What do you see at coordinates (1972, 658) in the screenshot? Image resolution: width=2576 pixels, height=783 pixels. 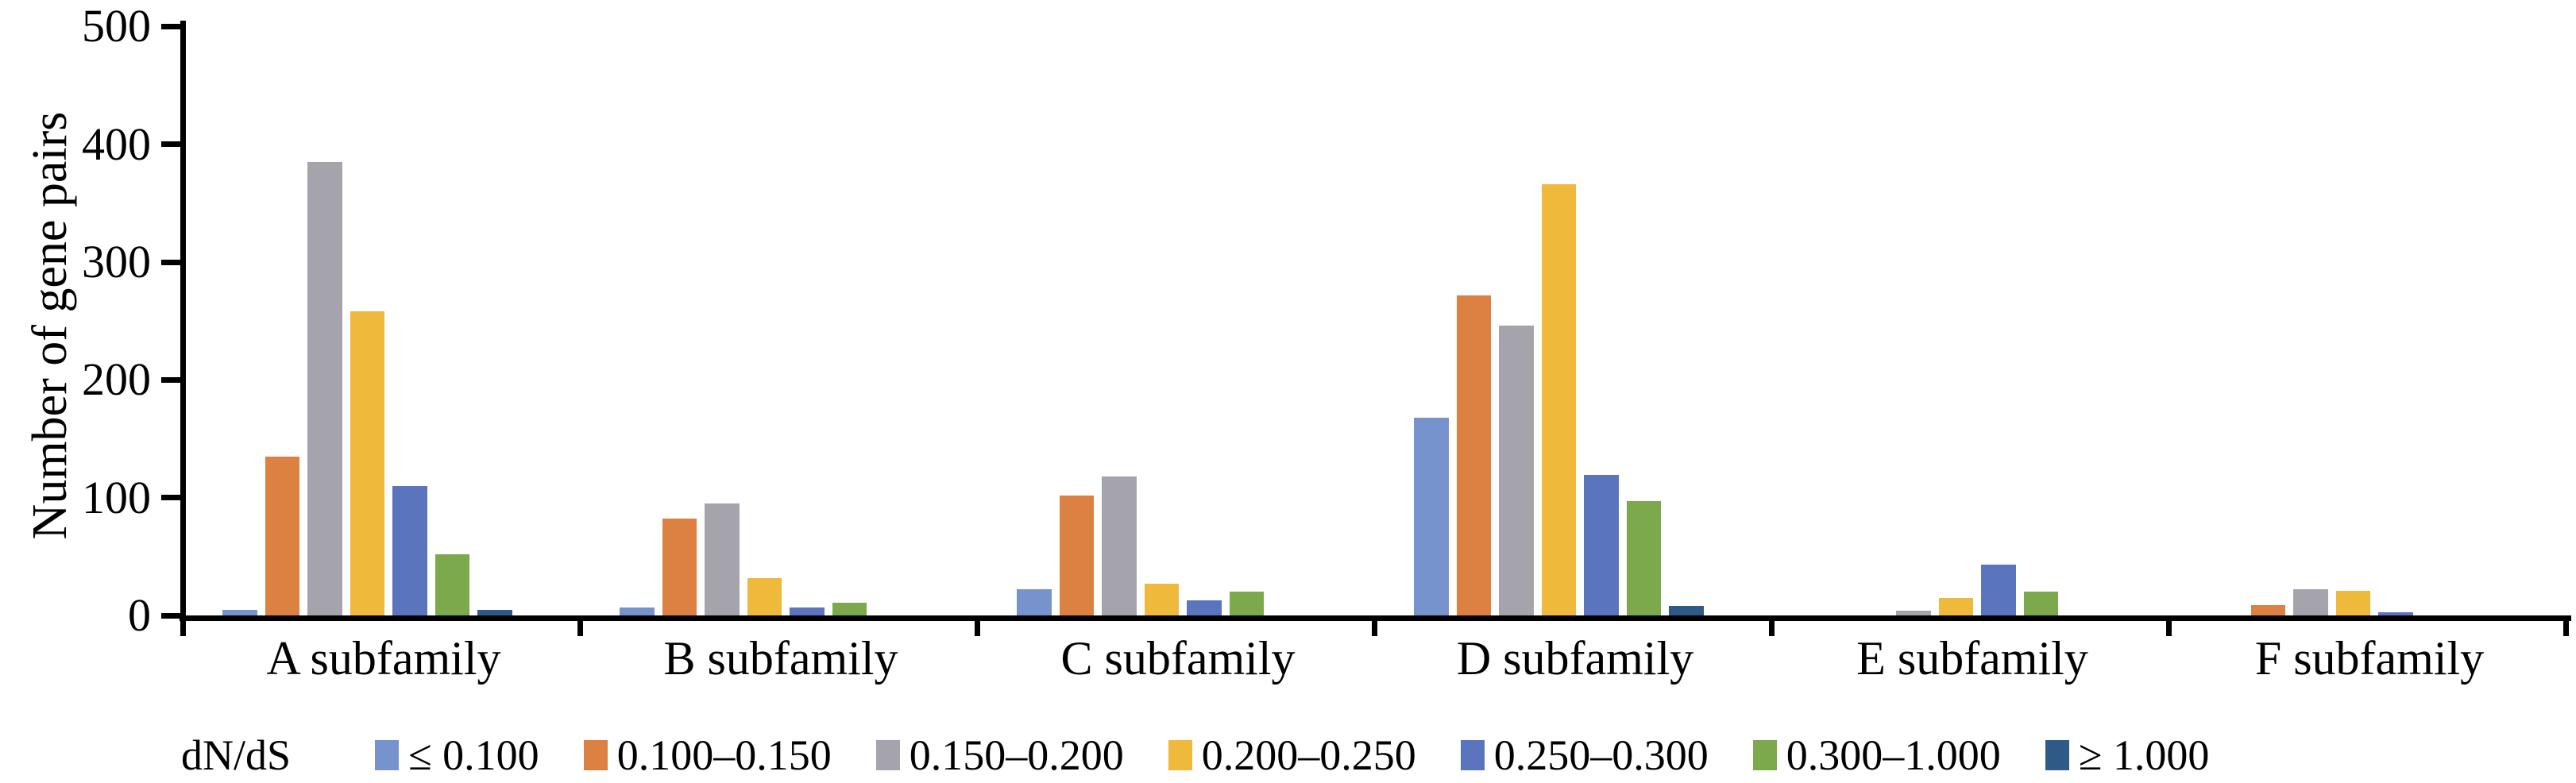 I see `x-category-label: E subfamily` at bounding box center [1972, 658].